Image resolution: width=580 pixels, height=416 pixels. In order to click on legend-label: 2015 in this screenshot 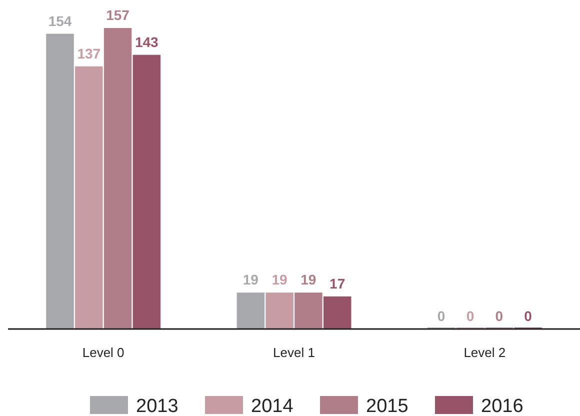, I will do `click(387, 406)`.